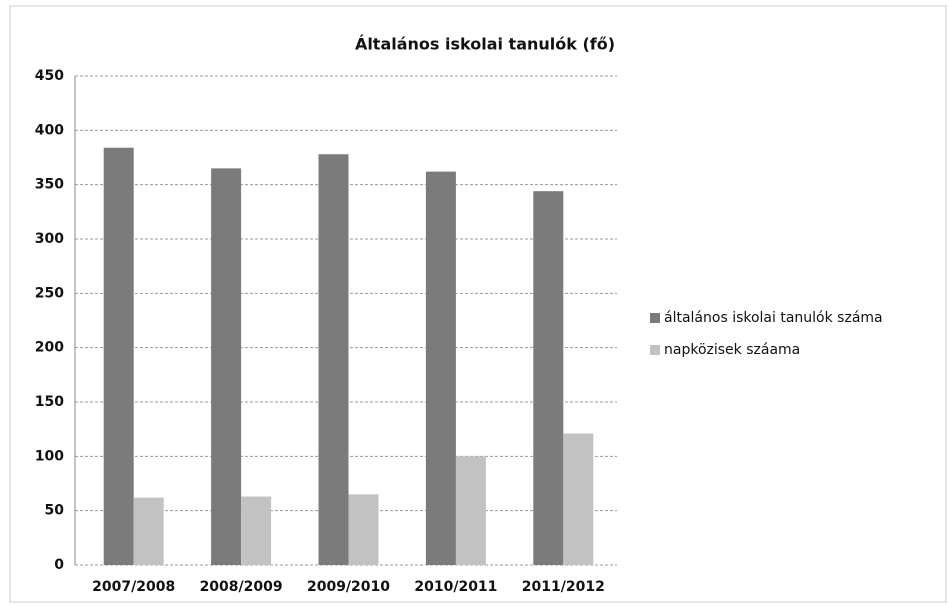  Describe the element at coordinates (455, 587) in the screenshot. I see `x-tick-label: 2010/2011` at that location.